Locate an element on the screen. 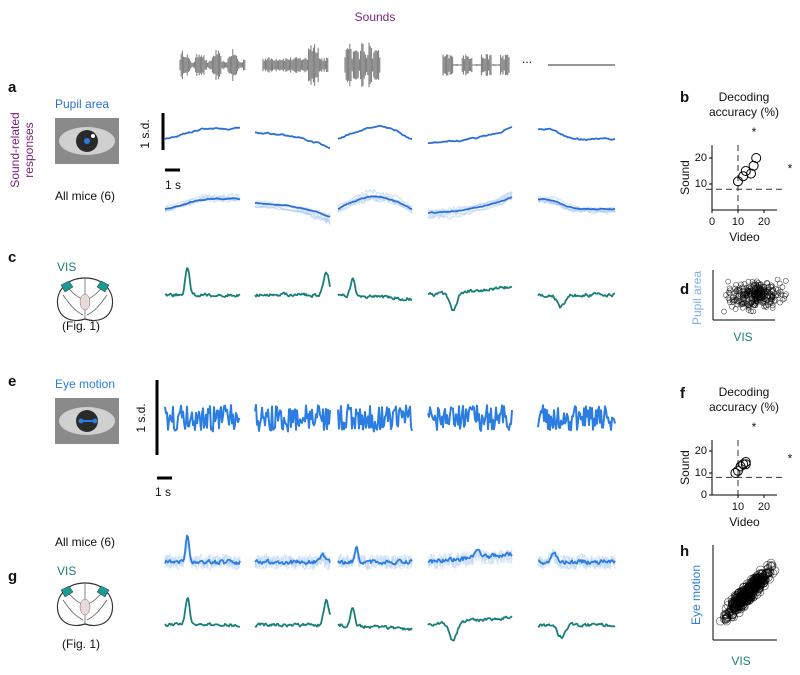 This screenshot has width=800, height=675. axis-label: Pupil area is located at coordinates (697, 298).